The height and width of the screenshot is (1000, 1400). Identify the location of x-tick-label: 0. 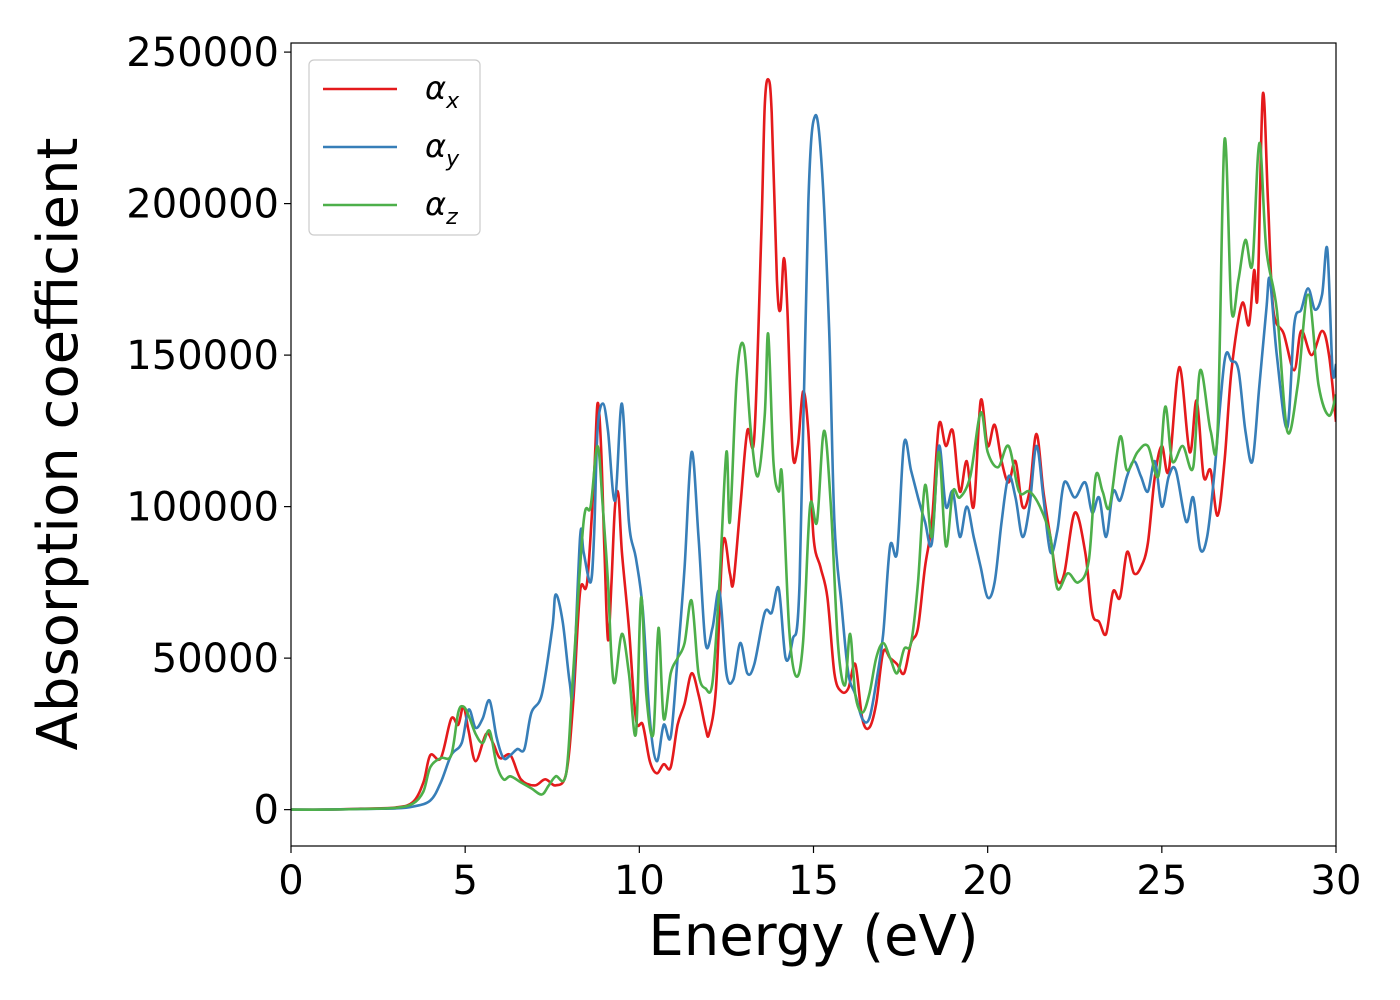
(290, 881).